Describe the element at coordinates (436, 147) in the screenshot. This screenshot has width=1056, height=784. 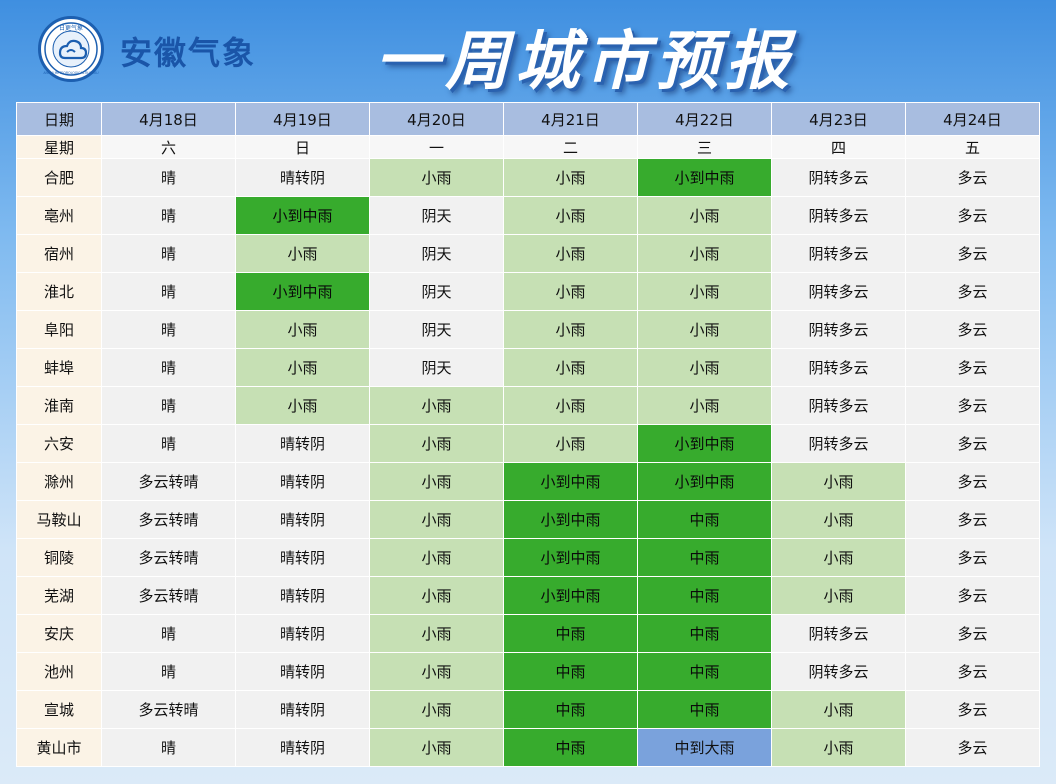
I see `weekday-cell: 一` at that location.